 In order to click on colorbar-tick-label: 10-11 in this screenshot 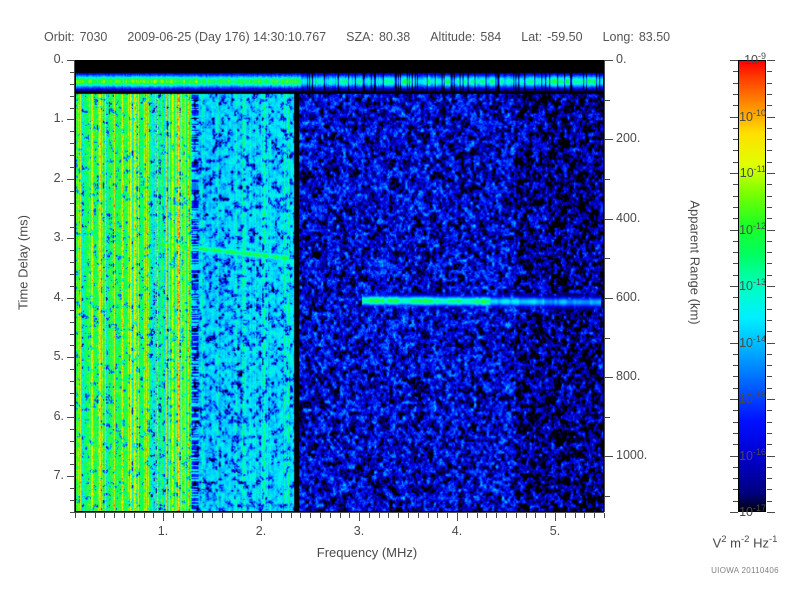, I will do `click(753, 172)`.